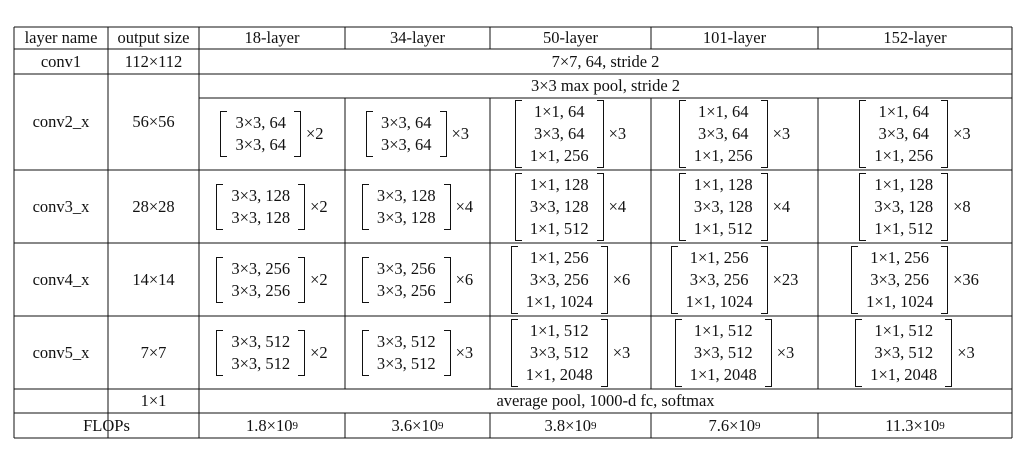  I want to click on stage-name-text: conv5_x, so click(61, 352).